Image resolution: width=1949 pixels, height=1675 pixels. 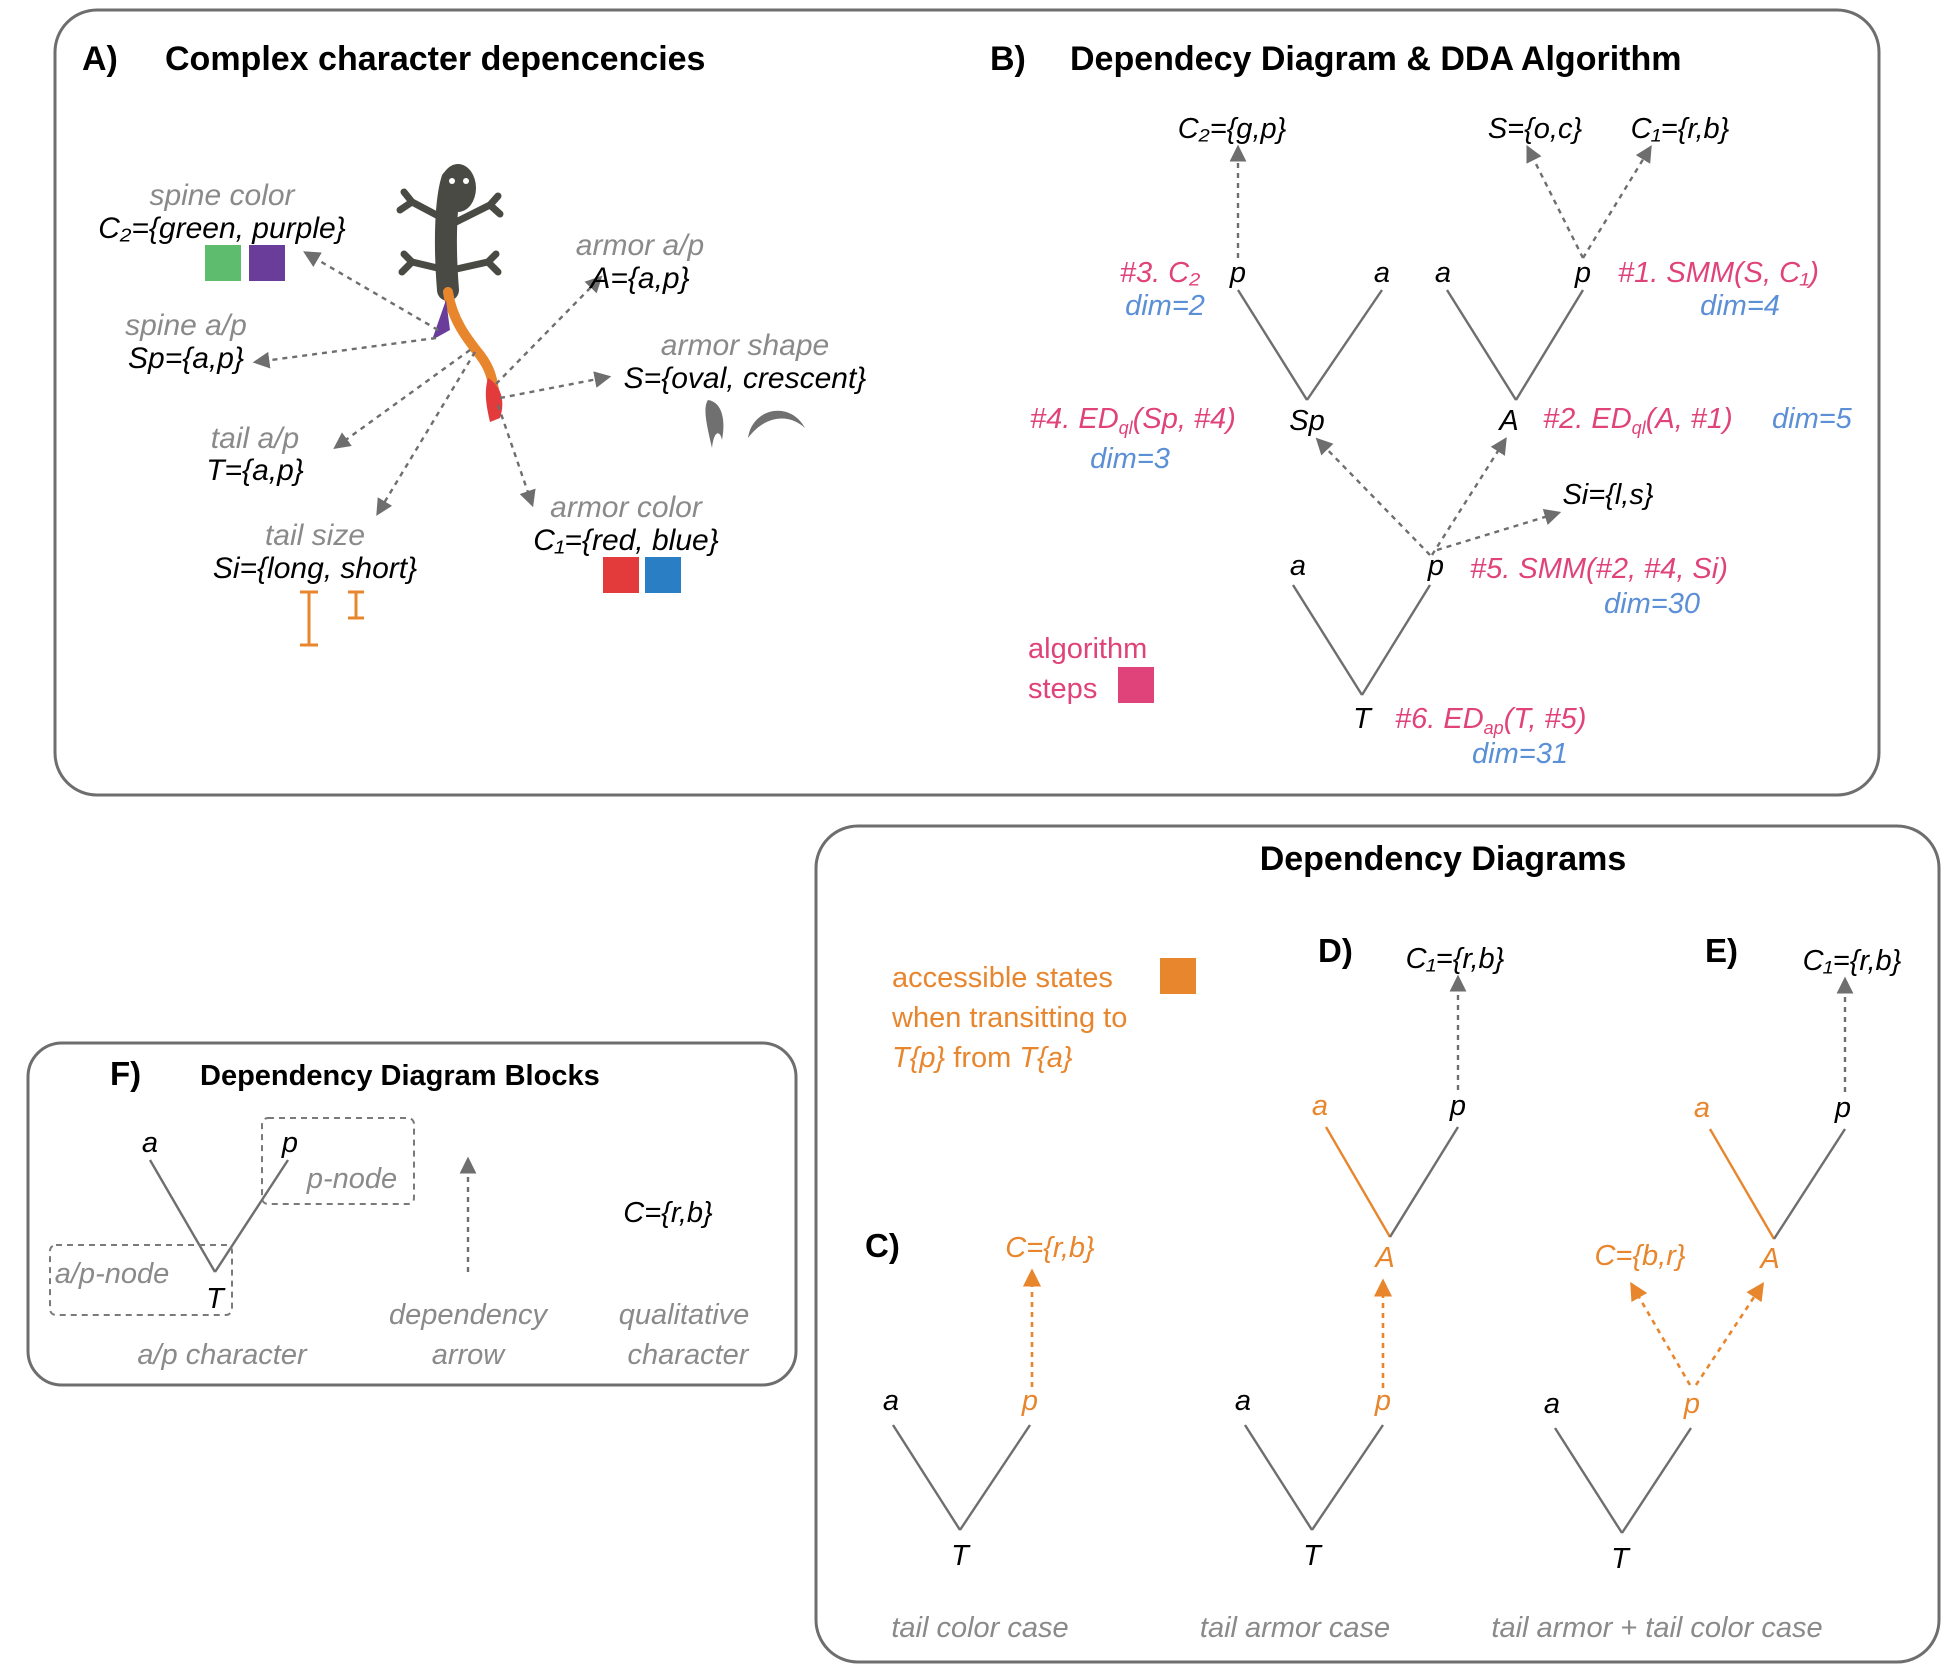 What do you see at coordinates (112, 1274) in the screenshot?
I see `ap-node-label: a/p-node` at bounding box center [112, 1274].